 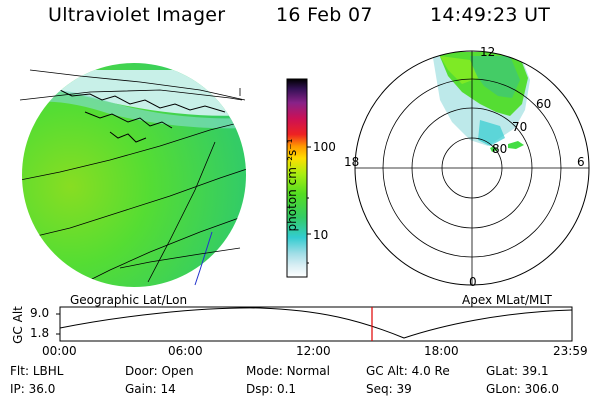 I want to click on time-tick-2359: 23:59, so click(x=570, y=351).